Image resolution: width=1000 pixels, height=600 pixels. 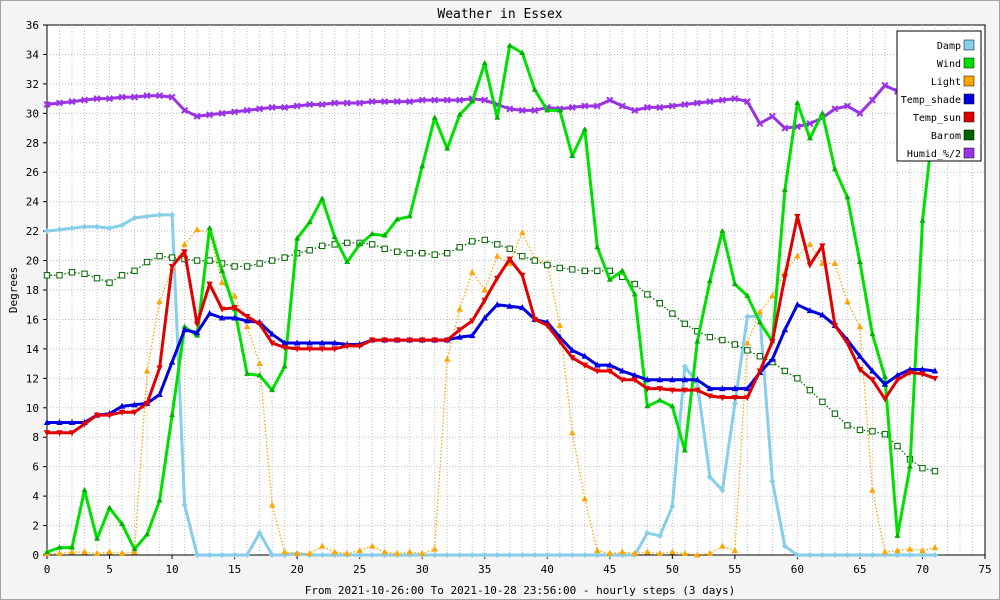 What do you see at coordinates (931, 100) in the screenshot?
I see `legend-label-temp-shade: Temp_shade` at bounding box center [931, 100].